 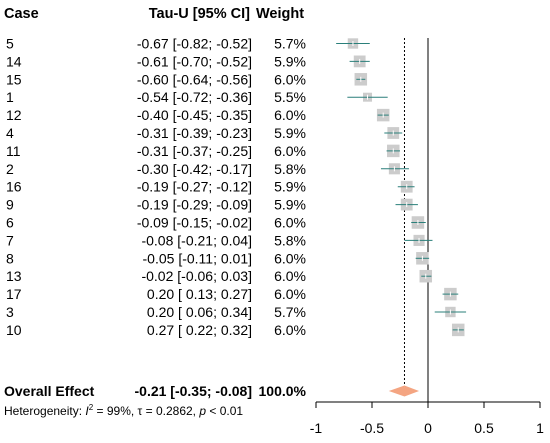 I want to click on x-tick-label: 0.5, so click(x=484, y=428).